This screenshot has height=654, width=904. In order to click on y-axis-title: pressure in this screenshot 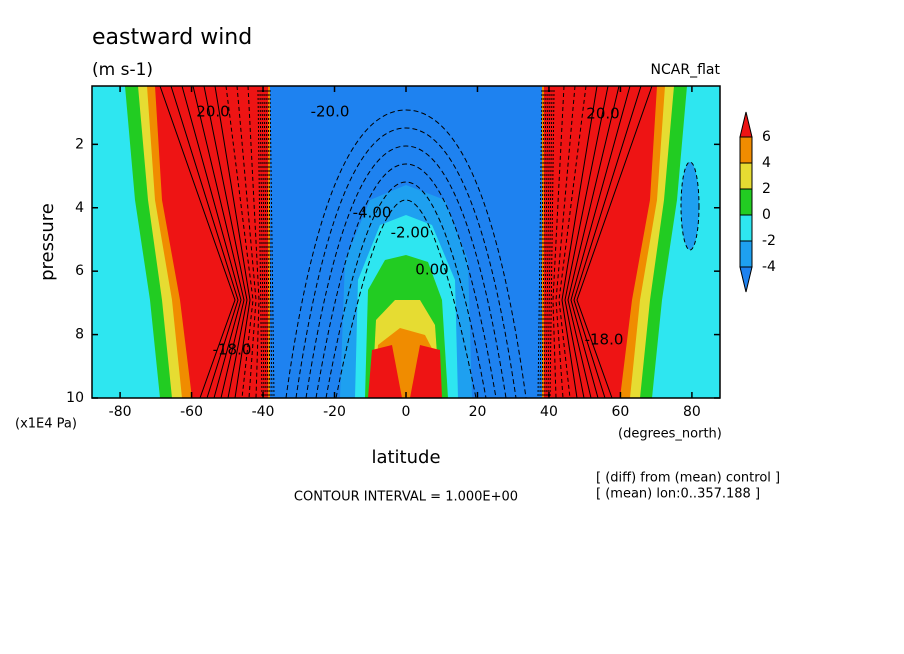, I will do `click(47, 242)`.